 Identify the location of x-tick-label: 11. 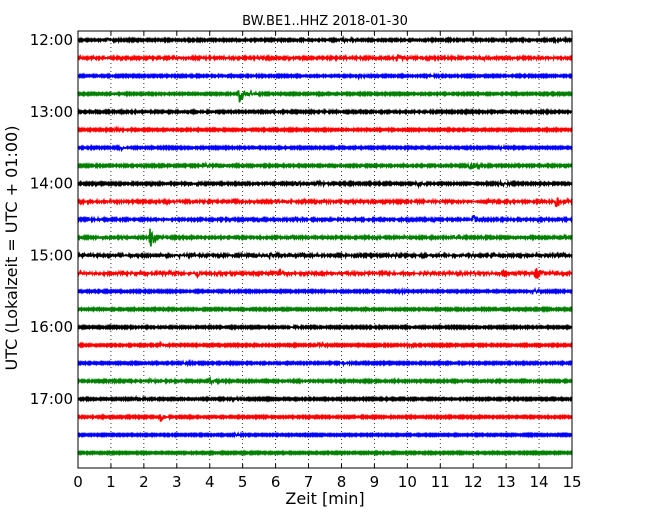
(440, 482).